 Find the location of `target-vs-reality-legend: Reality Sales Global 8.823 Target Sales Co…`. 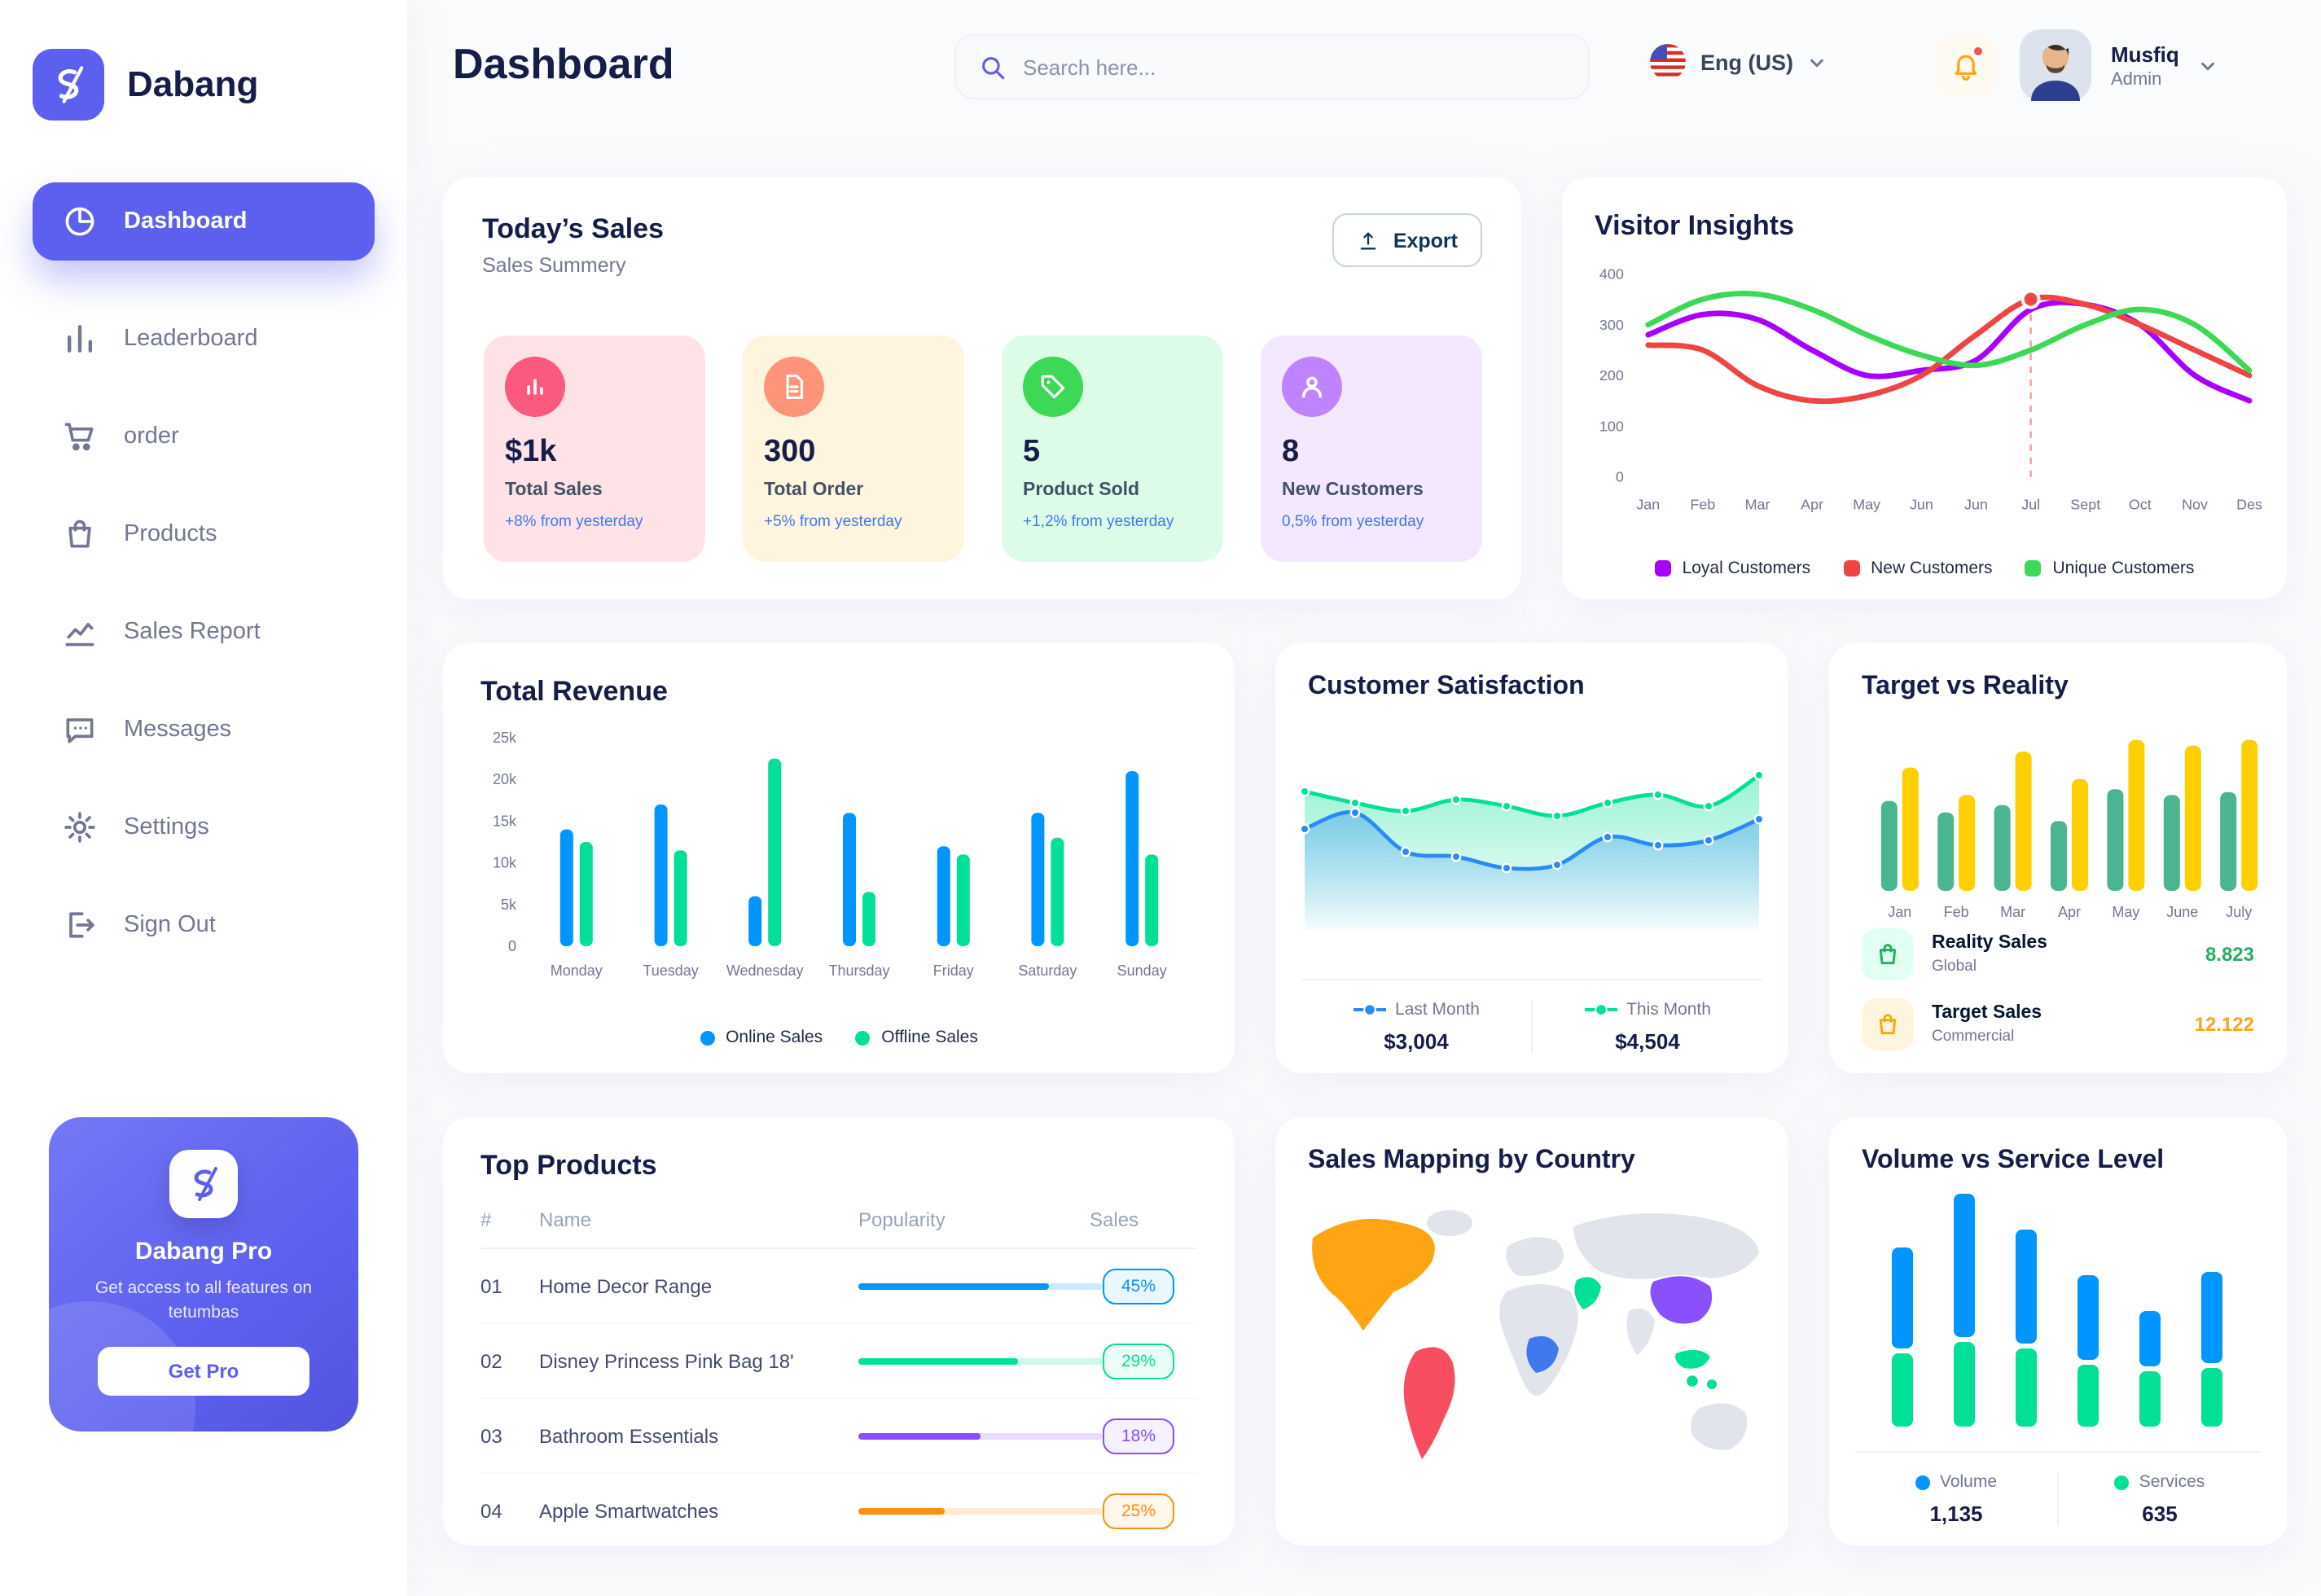

target-vs-reality-legend: Reality Sales Global 8.823 Target Sales Co… is located at coordinates (2058, 980).